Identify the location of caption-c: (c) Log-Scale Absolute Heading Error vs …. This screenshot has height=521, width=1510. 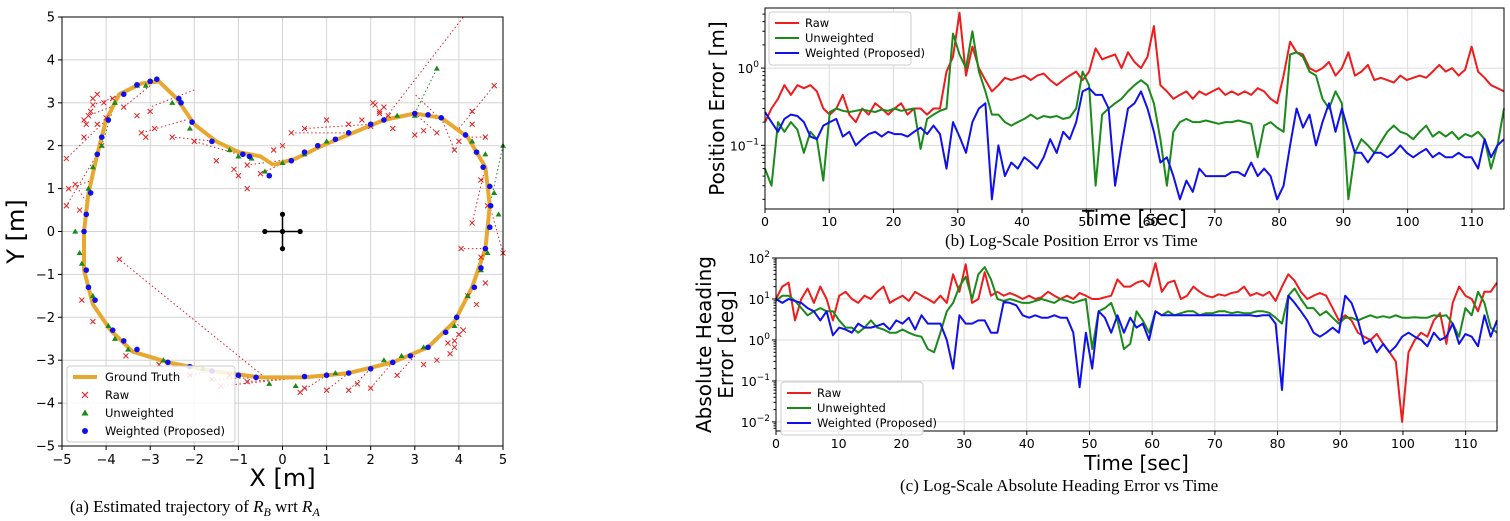
(1059, 485).